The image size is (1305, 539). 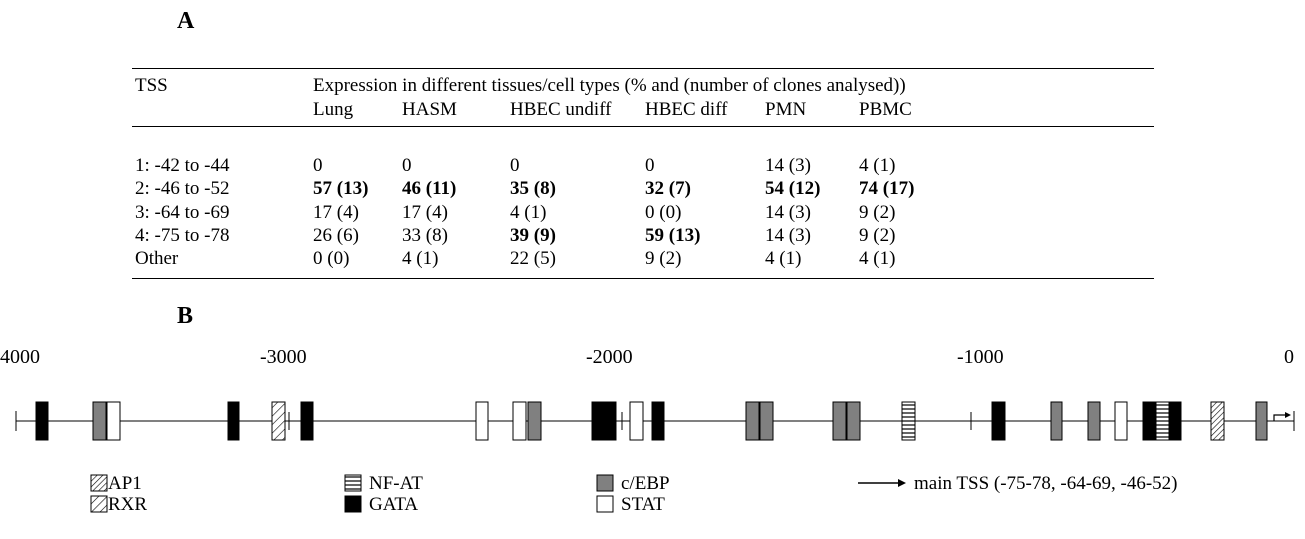 I want to click on panel-label-b: B, so click(x=185, y=316).